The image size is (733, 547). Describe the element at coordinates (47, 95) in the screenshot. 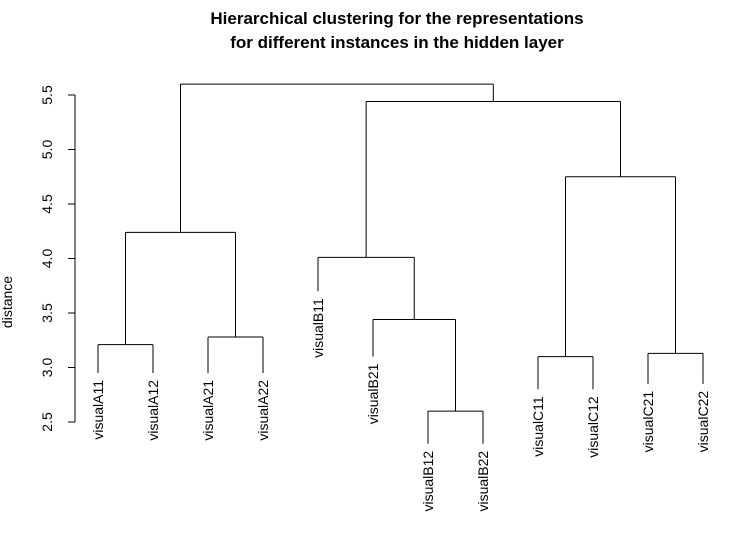

I see `y-tick-label: 5.5` at that location.